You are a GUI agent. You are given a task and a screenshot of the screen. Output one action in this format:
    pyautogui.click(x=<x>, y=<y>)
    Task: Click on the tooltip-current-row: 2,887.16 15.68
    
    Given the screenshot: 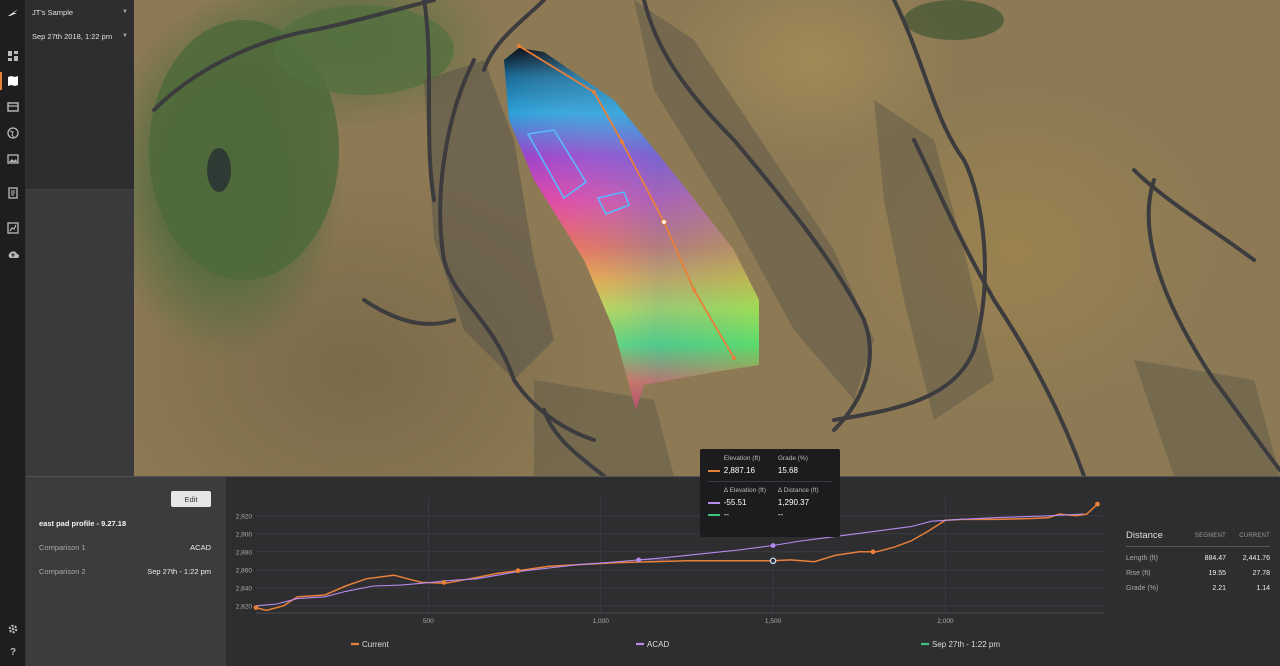 What is the action you would take?
    pyautogui.click(x=770, y=470)
    